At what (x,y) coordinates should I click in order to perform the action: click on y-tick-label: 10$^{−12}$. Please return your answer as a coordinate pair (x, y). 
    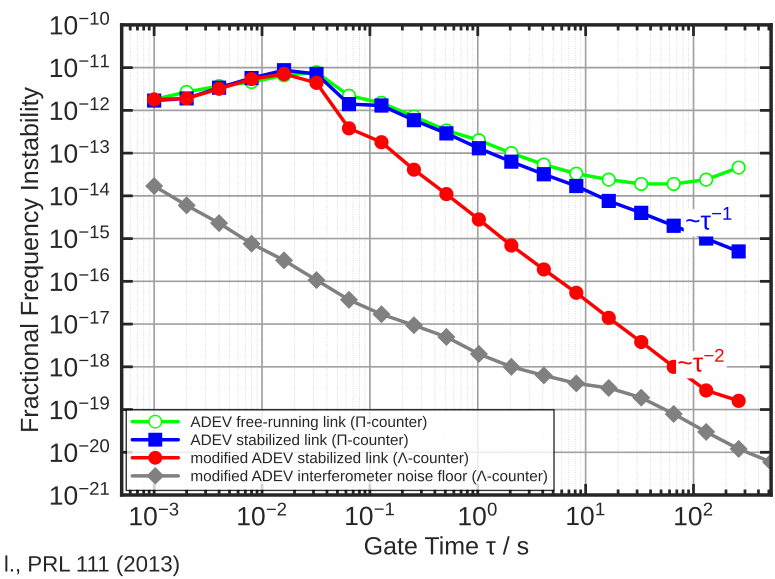
    Looking at the image, I should click on (79, 108).